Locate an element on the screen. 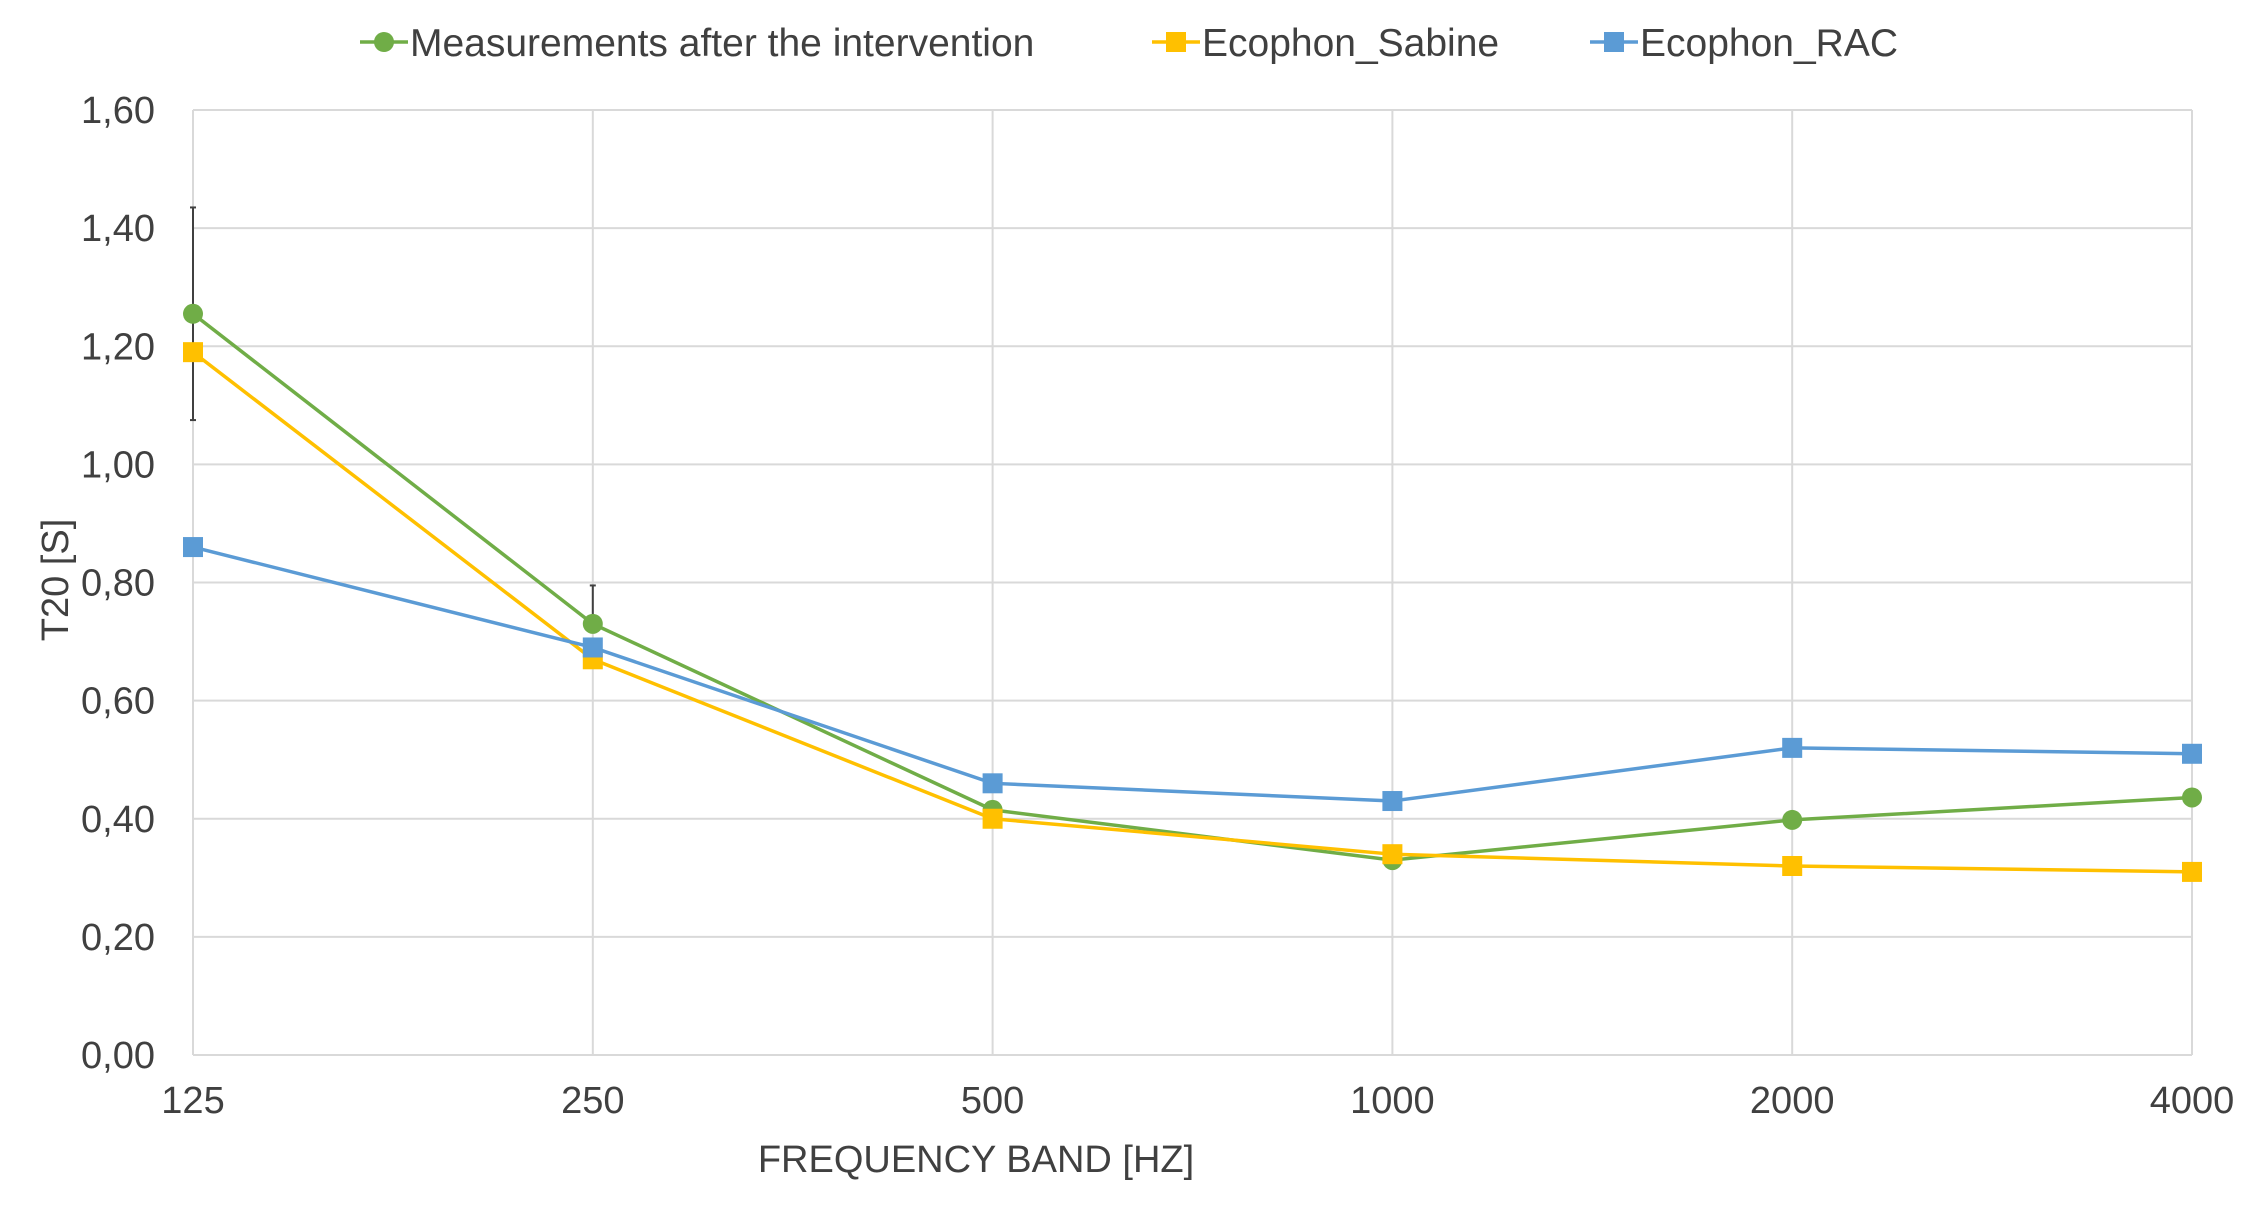 Image resolution: width=2262 pixels, height=1213 pixels. legend-item: Ecophon_Sabine is located at coordinates (1325, 43).